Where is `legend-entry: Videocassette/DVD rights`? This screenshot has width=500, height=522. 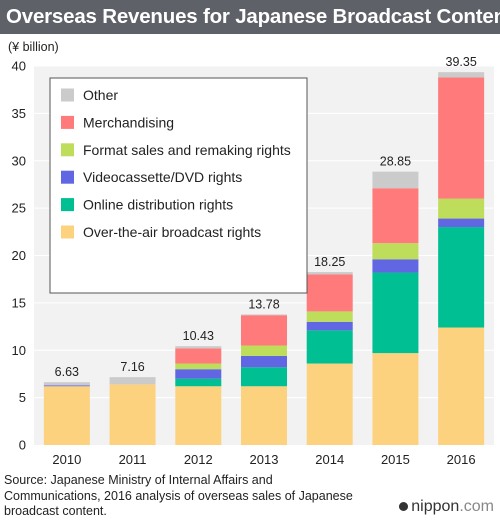
legend-entry: Videocassette/DVD rights is located at coordinates (162, 177).